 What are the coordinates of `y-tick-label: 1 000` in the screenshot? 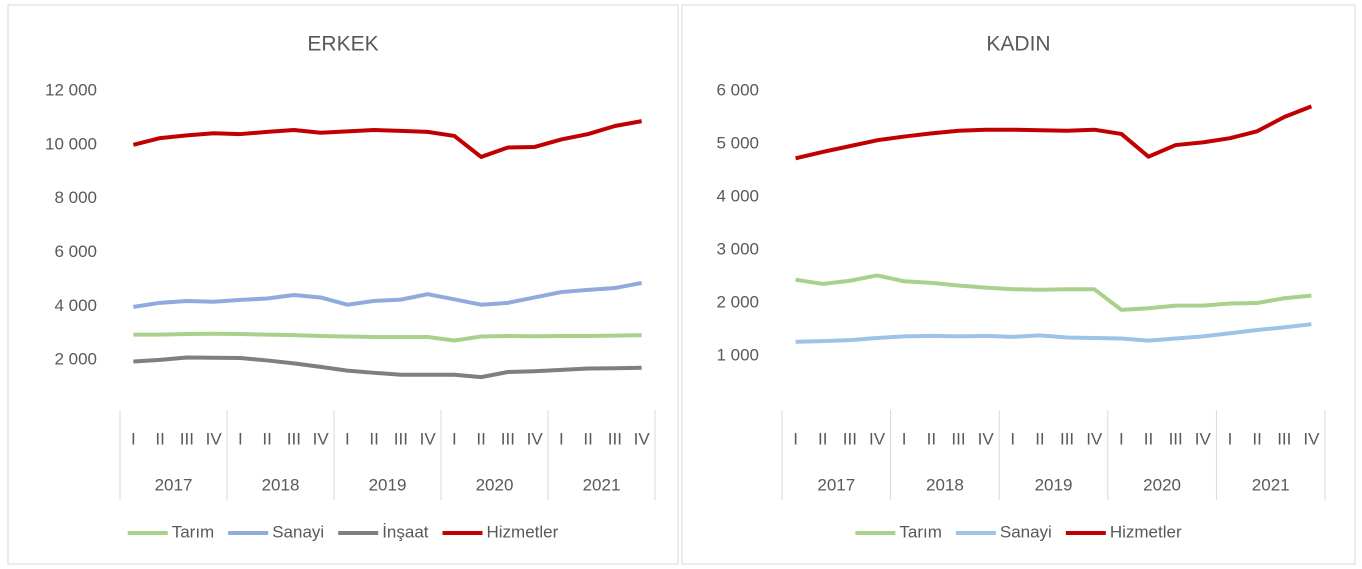 It's located at (737, 354).